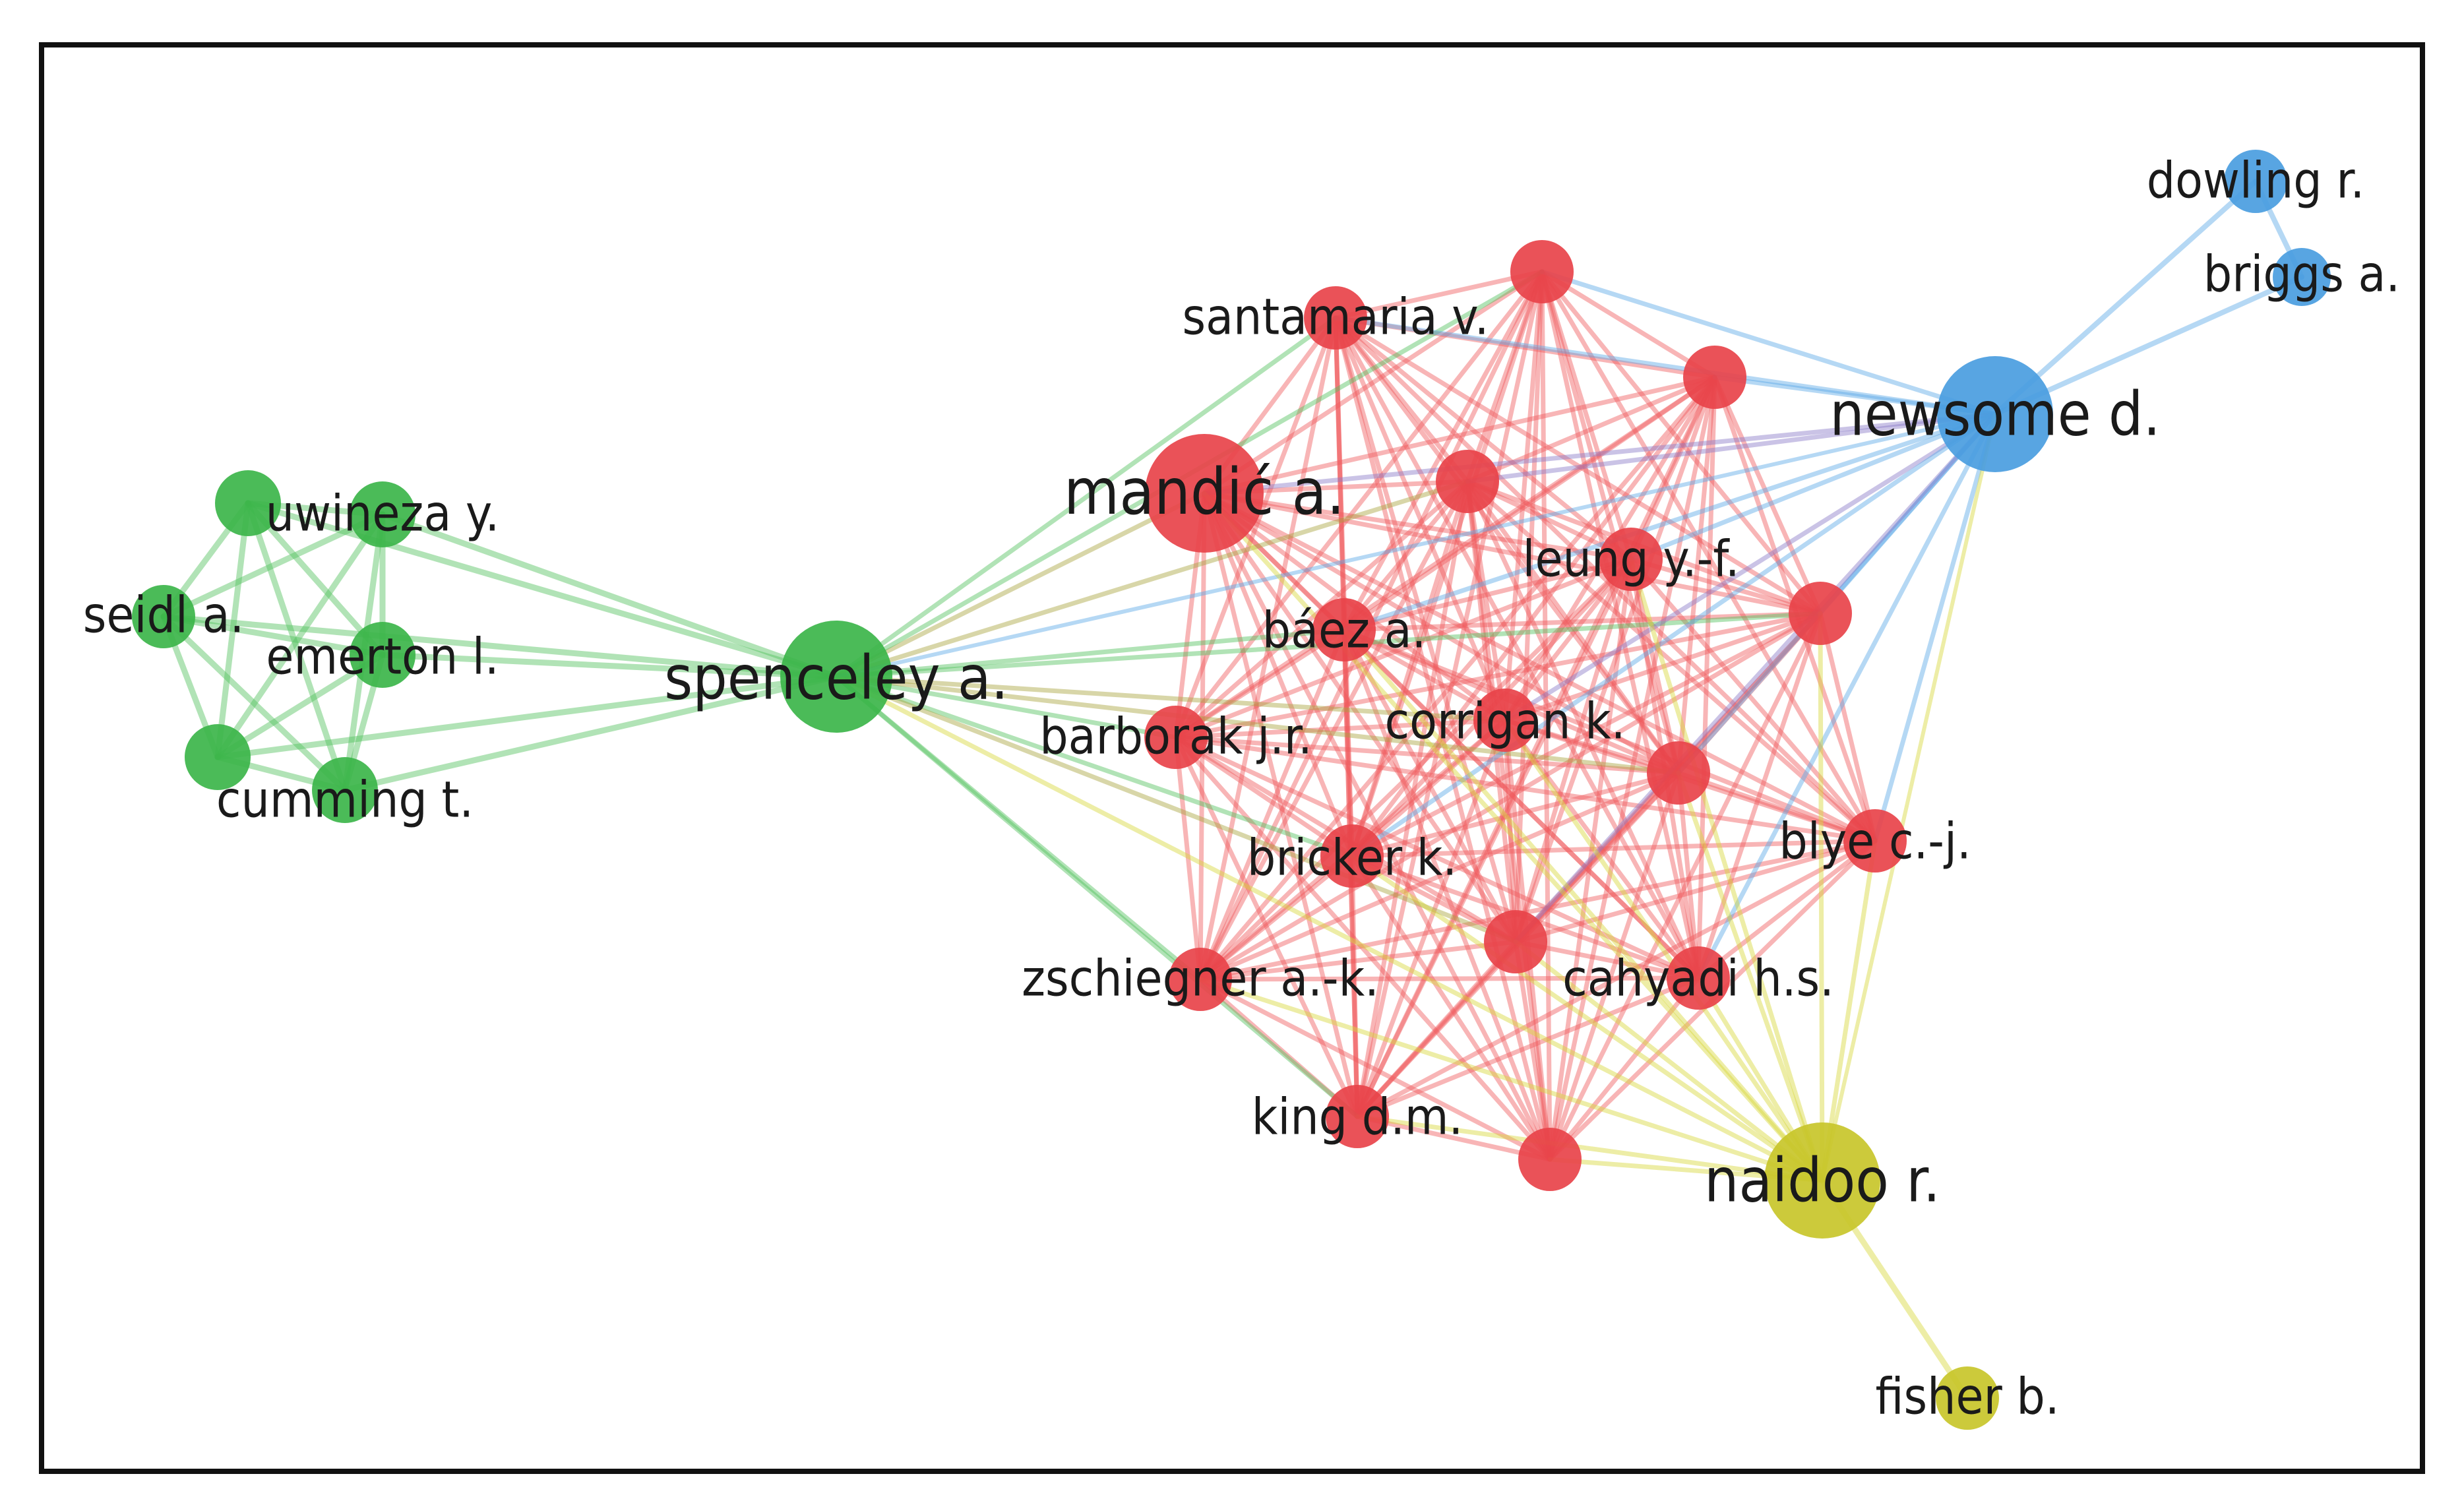 Image resolution: width=2464 pixels, height=1501 pixels. Describe the element at coordinates (1767, 495) in the screenshot. I see `edge-r_right-r_far` at that location.